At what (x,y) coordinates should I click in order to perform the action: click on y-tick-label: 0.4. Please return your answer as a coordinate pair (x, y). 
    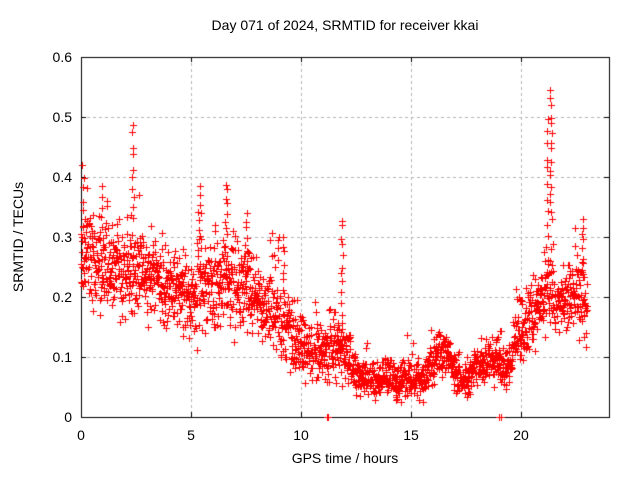
    Looking at the image, I should click on (62, 177).